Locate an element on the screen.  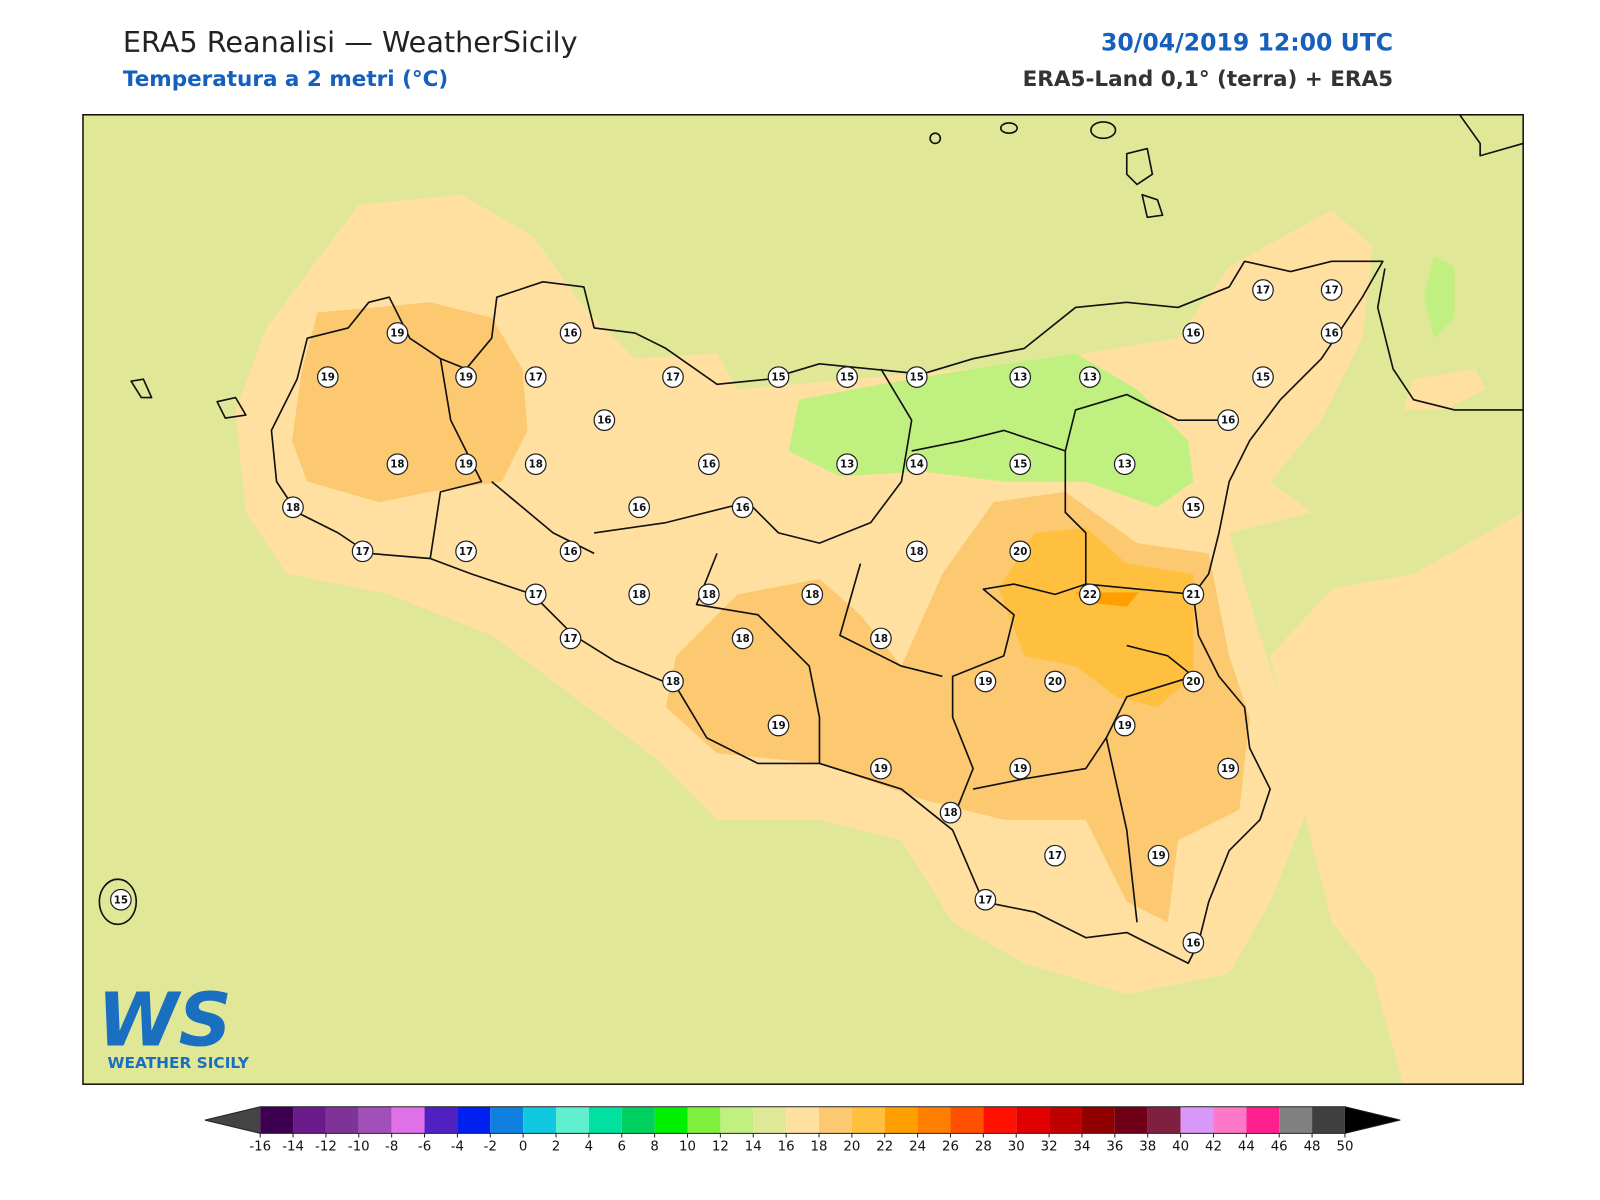
colorbar-tick-label: 2 is located at coordinates (556, 1147).